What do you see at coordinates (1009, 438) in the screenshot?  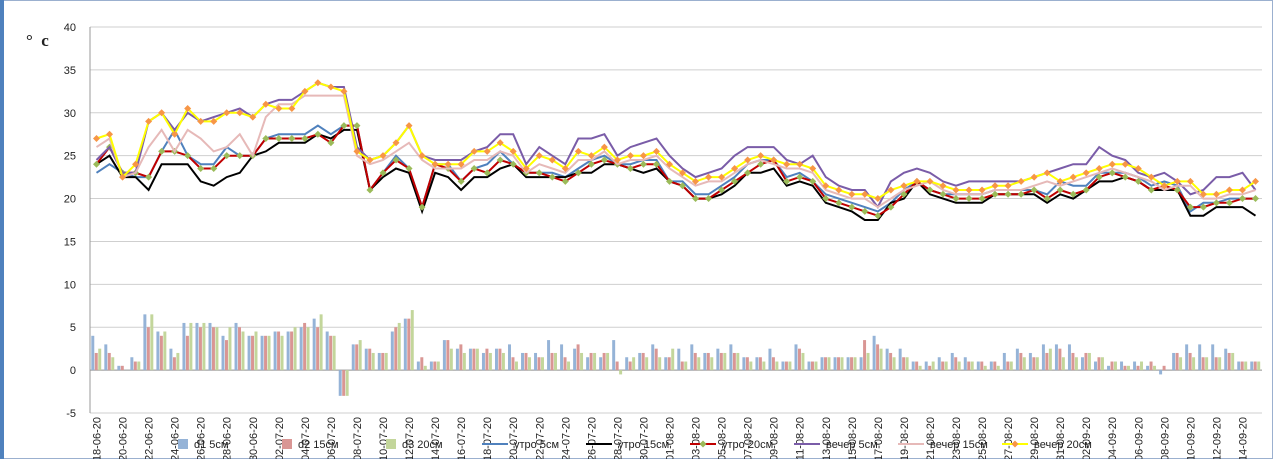 I see `x-tick-label: 27-08-20` at bounding box center [1009, 438].